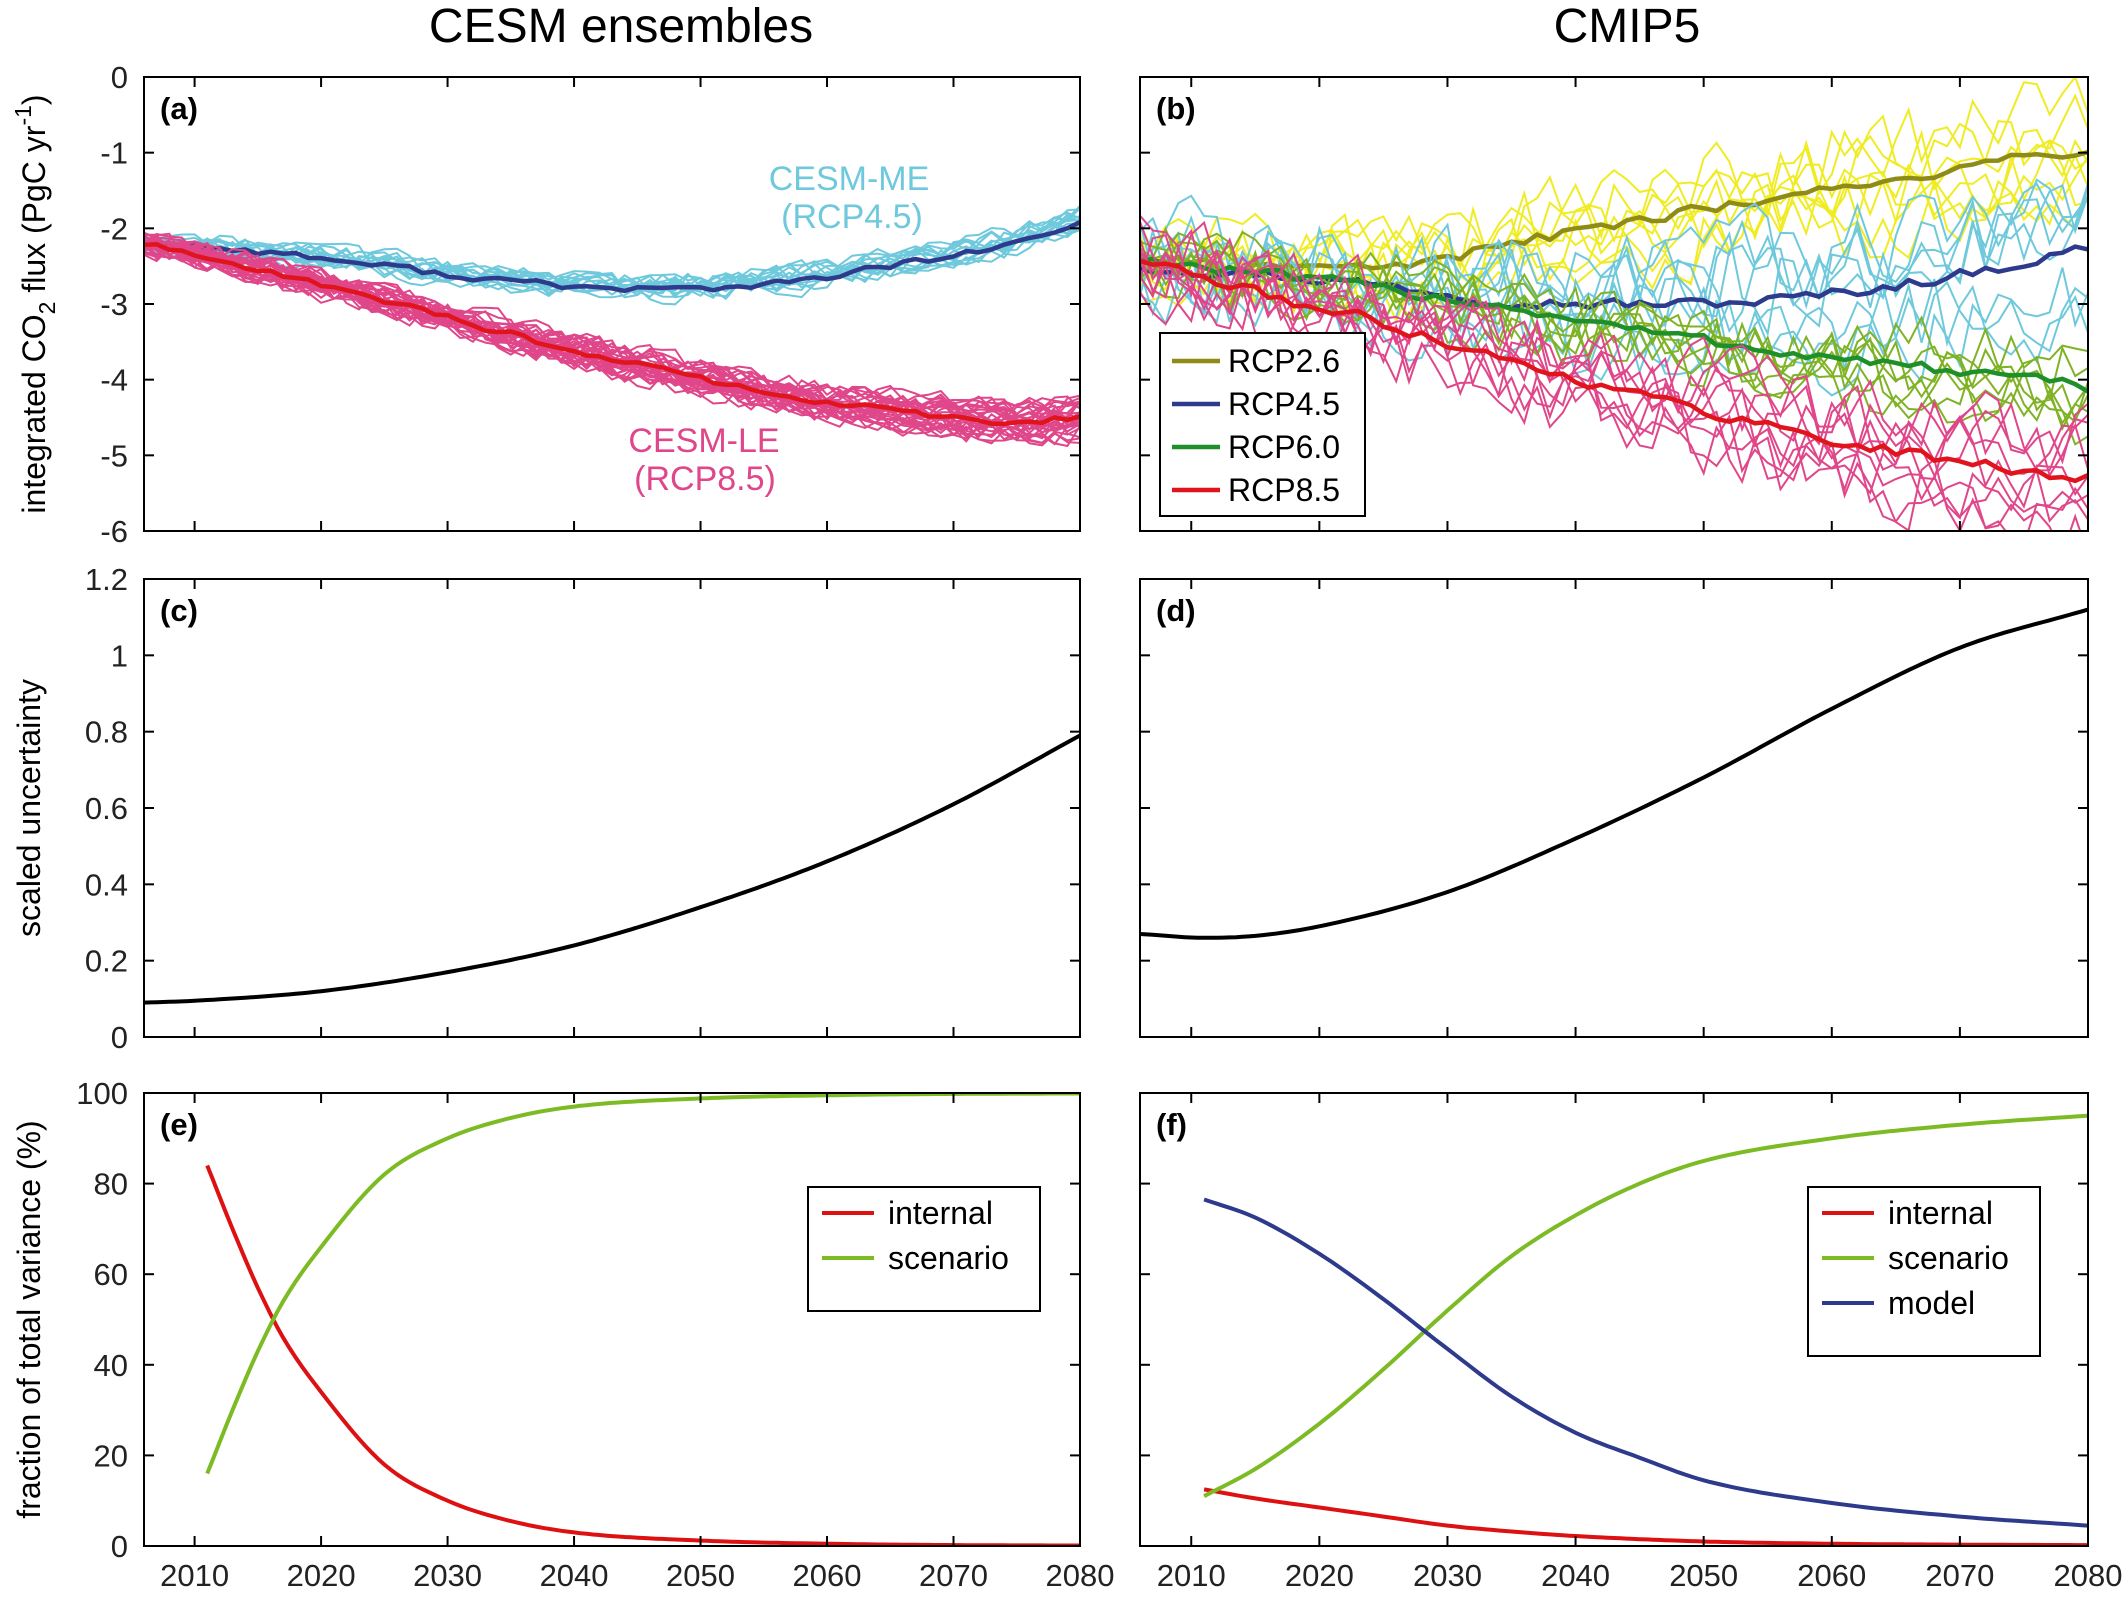 The width and height of the screenshot is (2128, 1599). What do you see at coordinates (1176, 108) in the screenshot?
I see `panel-label: (b)` at bounding box center [1176, 108].